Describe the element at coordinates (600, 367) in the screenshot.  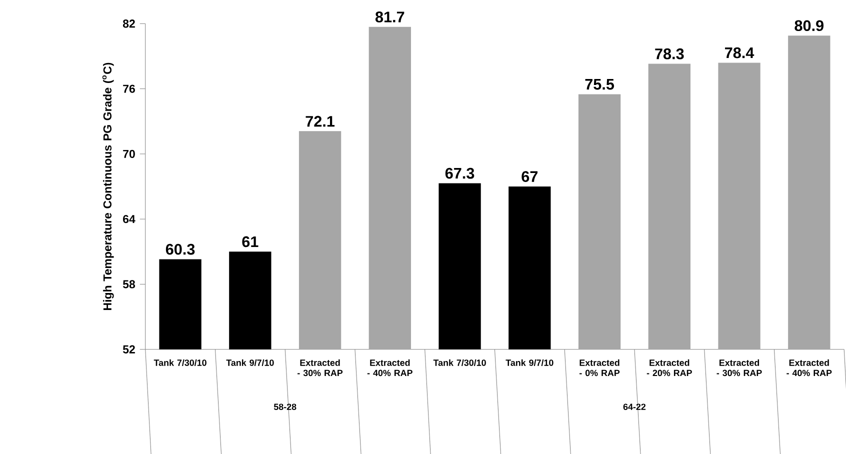
I see `x-tick-label: Extracted - 0% RAP` at that location.